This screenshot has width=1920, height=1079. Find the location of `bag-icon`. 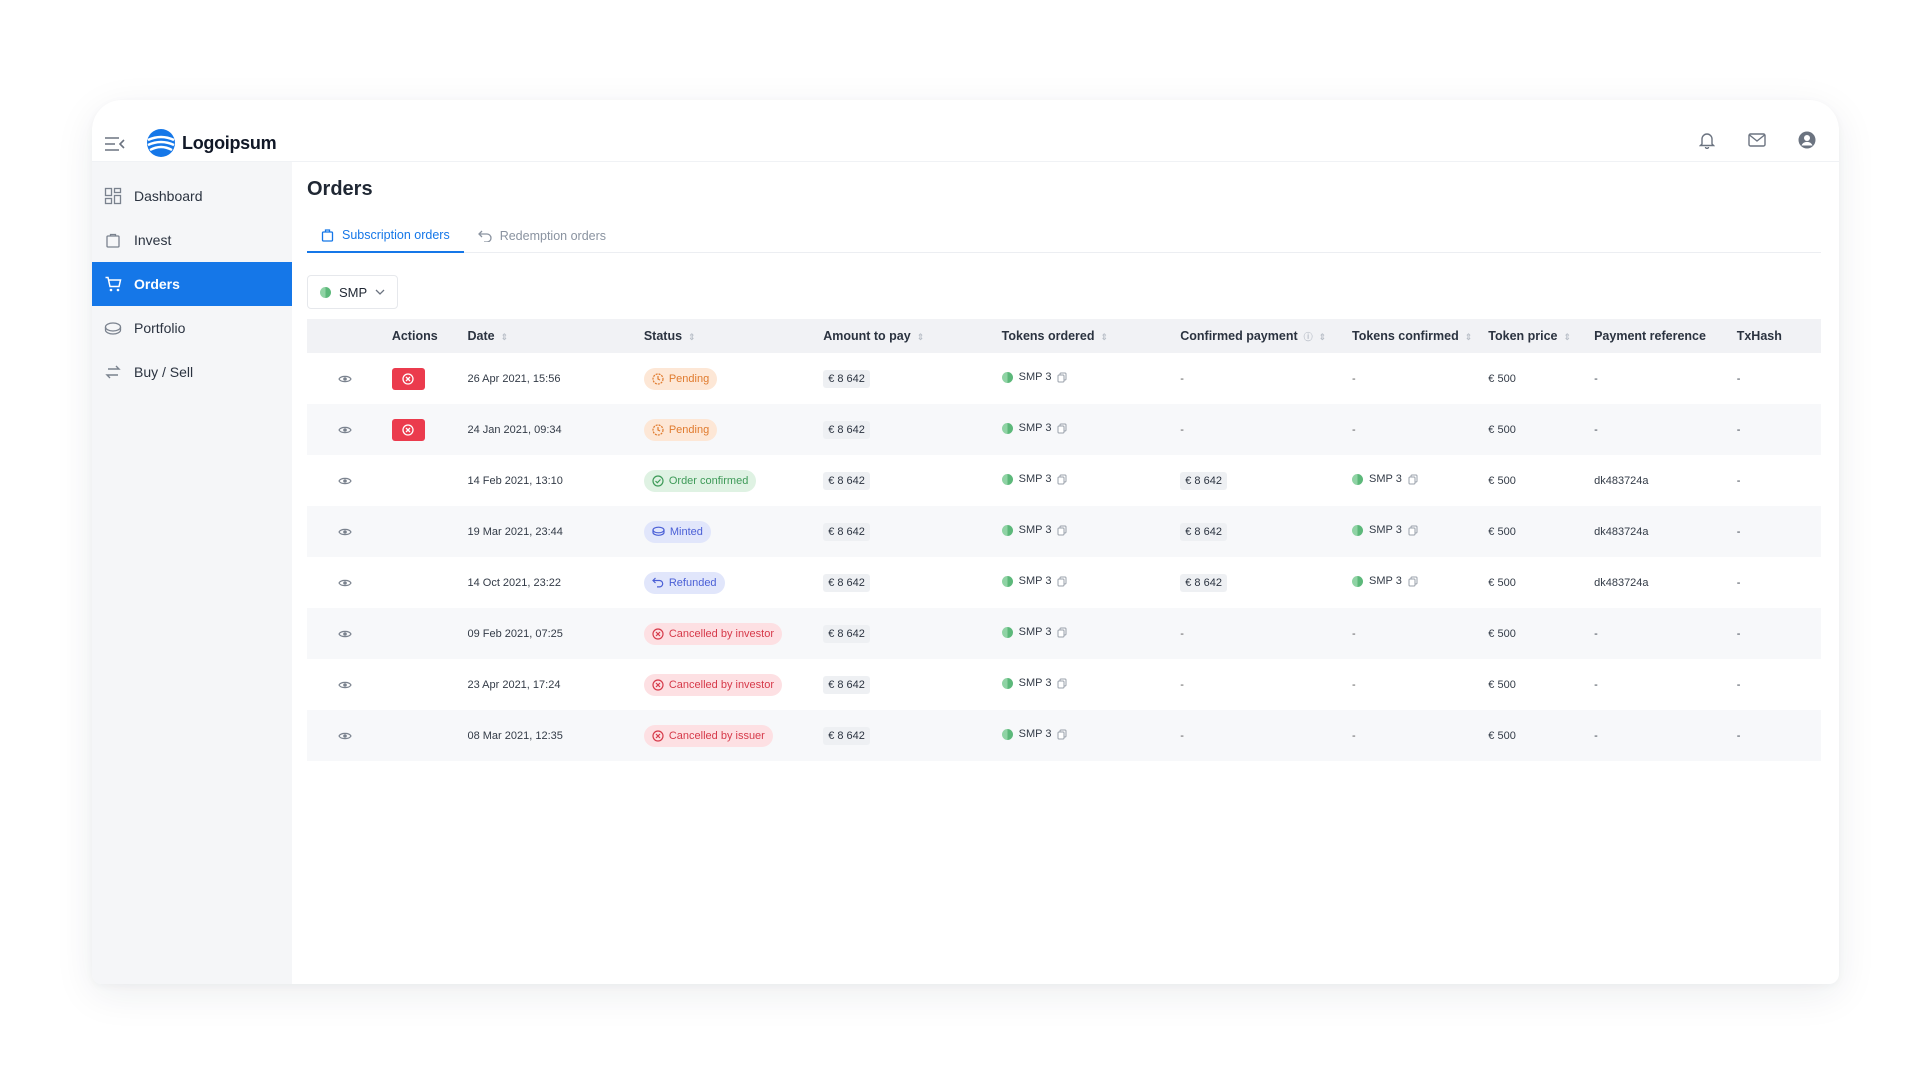

bag-icon is located at coordinates (327, 235).